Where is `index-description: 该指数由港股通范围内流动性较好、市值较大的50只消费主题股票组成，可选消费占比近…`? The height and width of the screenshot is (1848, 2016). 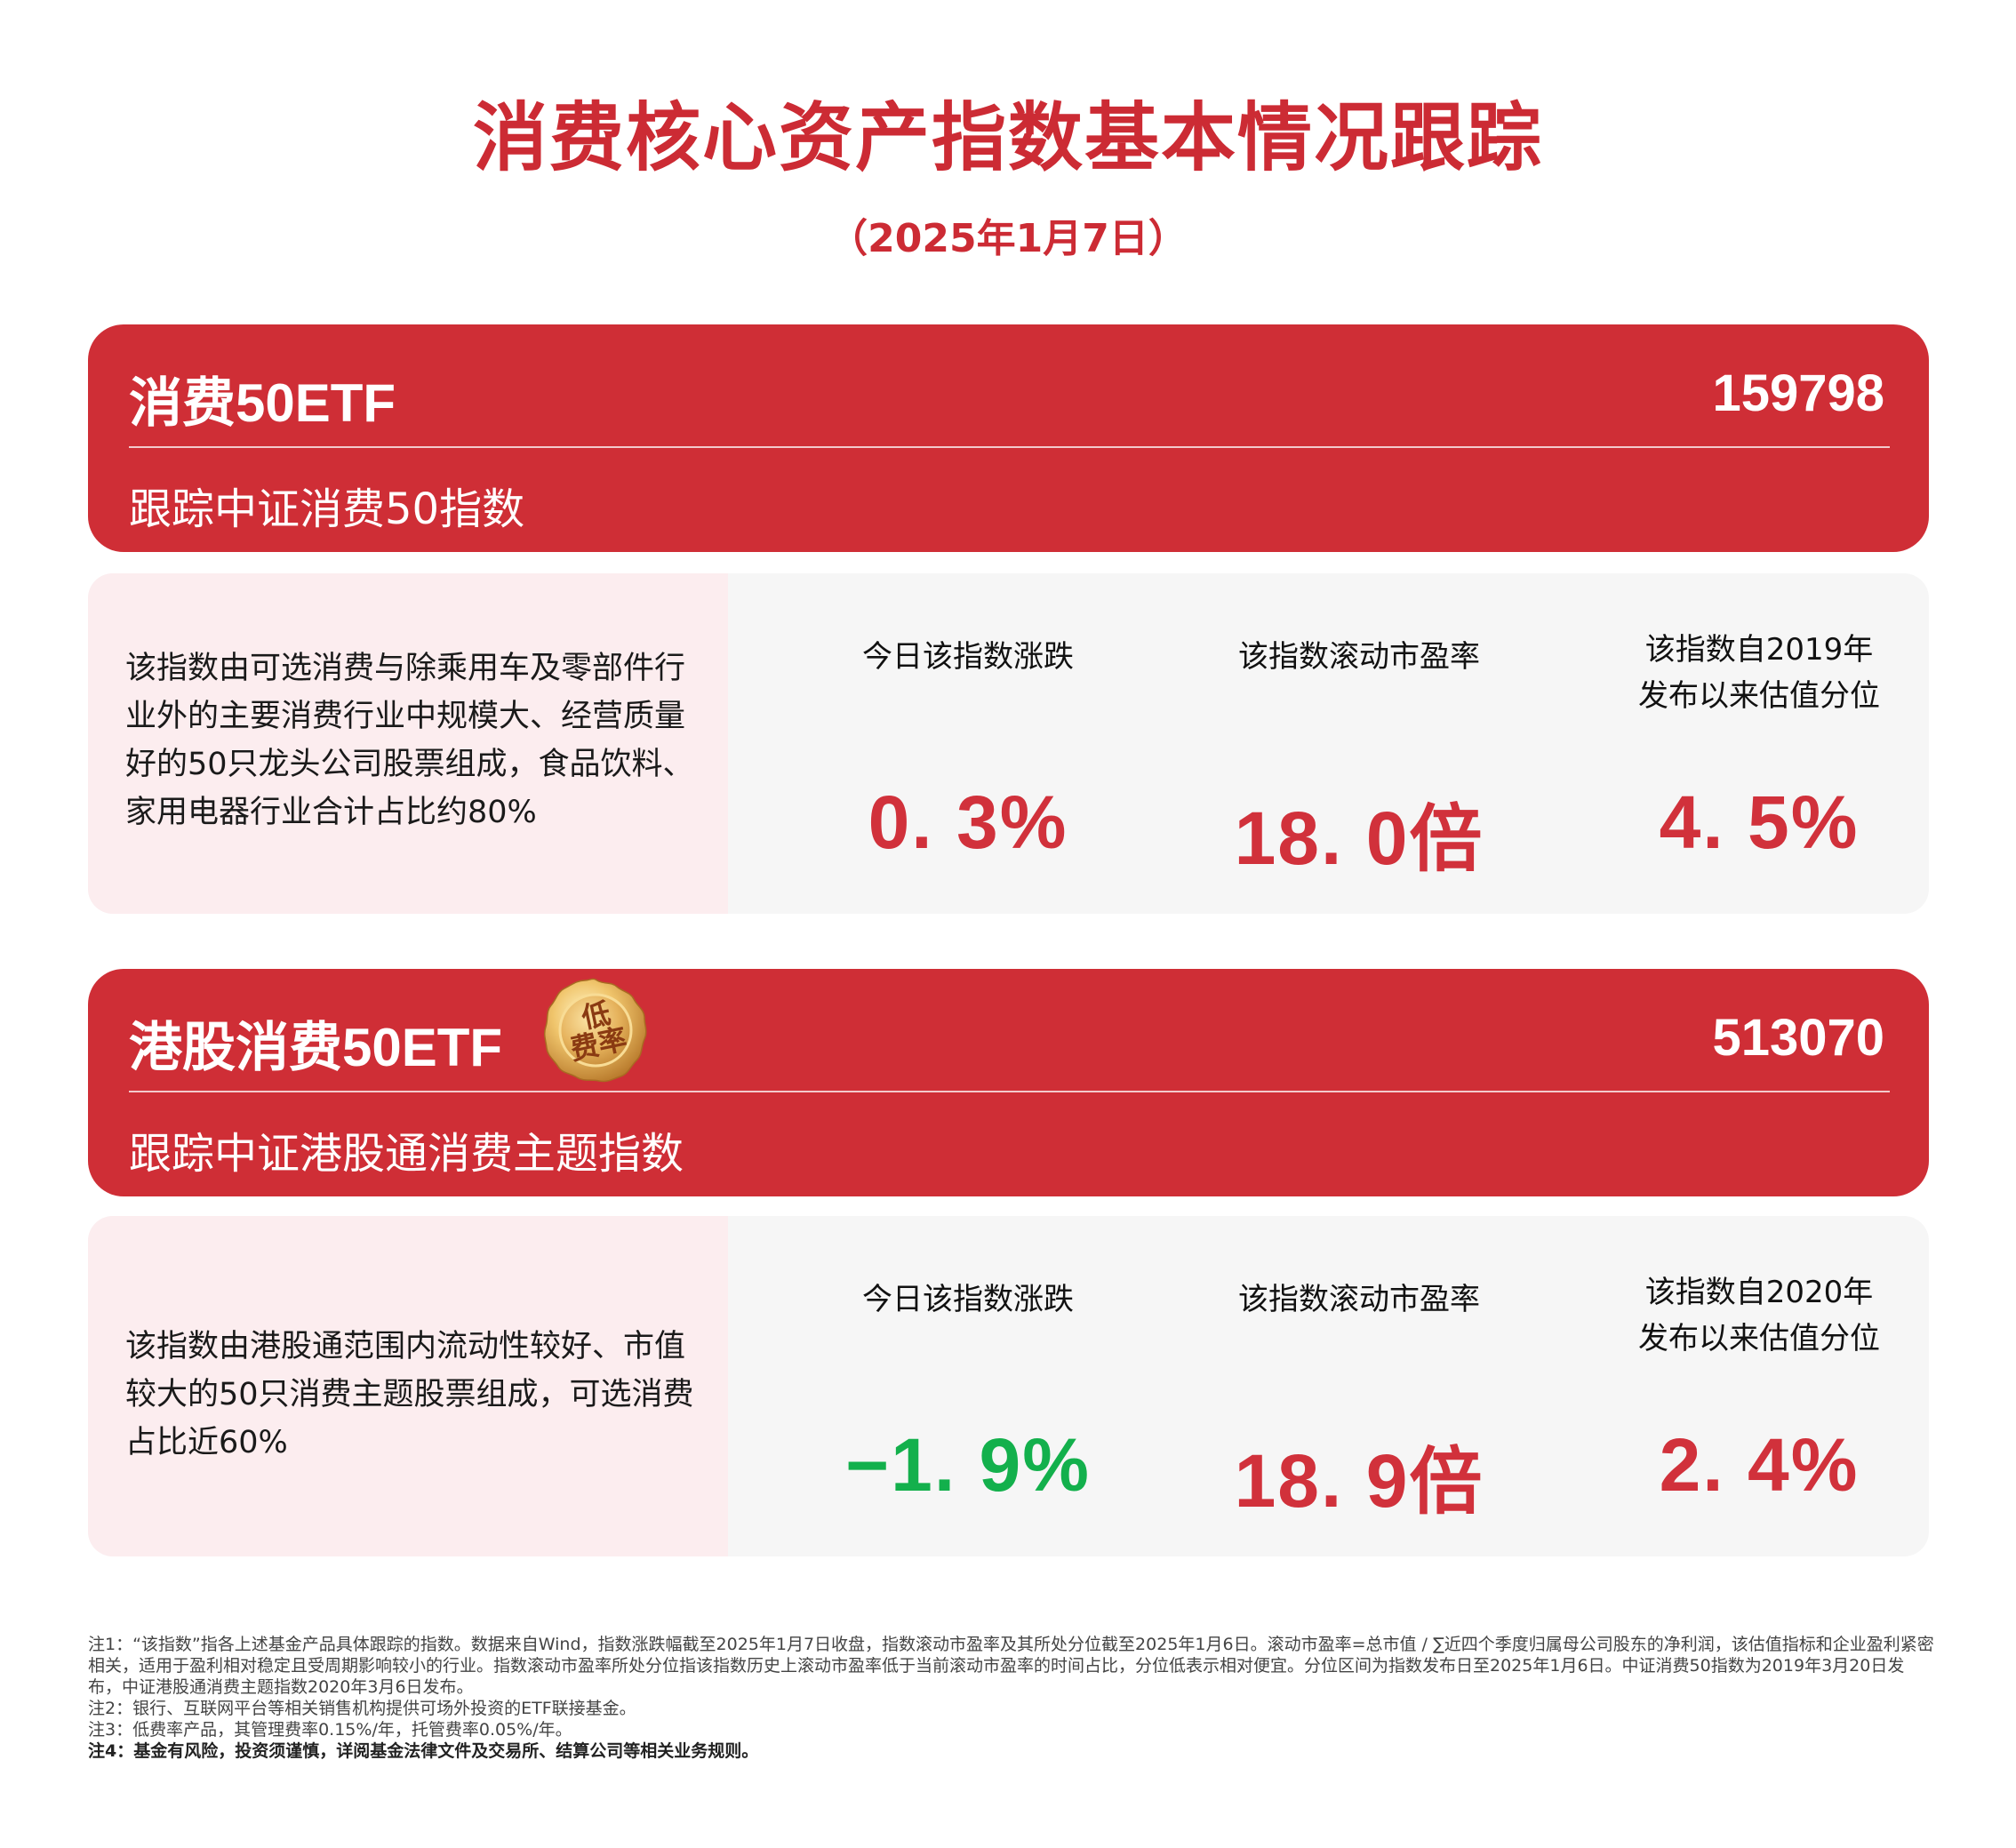 index-description: 该指数由港股通范围内流动性较好、市值较大的50只消费主题股票组成，可选消费占比近… is located at coordinates (409, 1394).